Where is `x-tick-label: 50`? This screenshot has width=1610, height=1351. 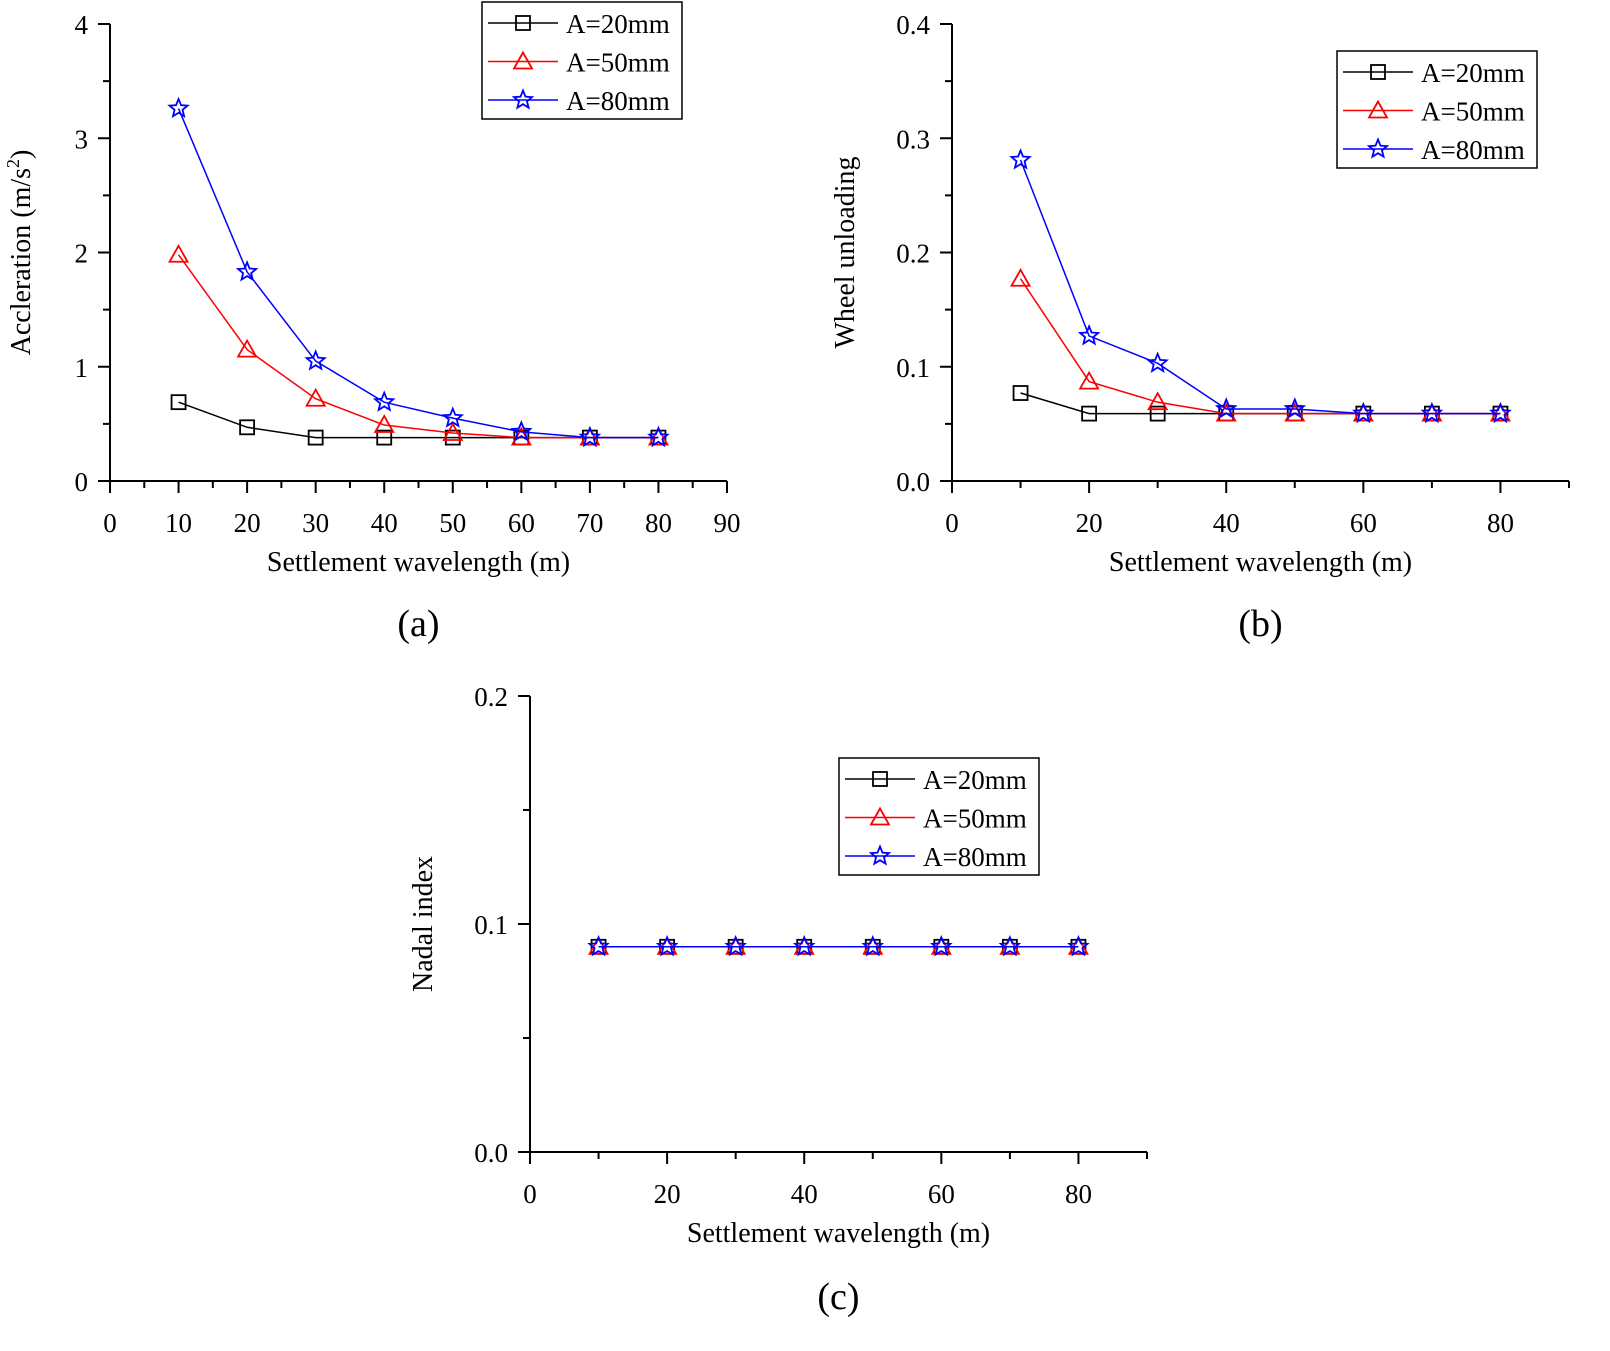 x-tick-label: 50 is located at coordinates (452, 523).